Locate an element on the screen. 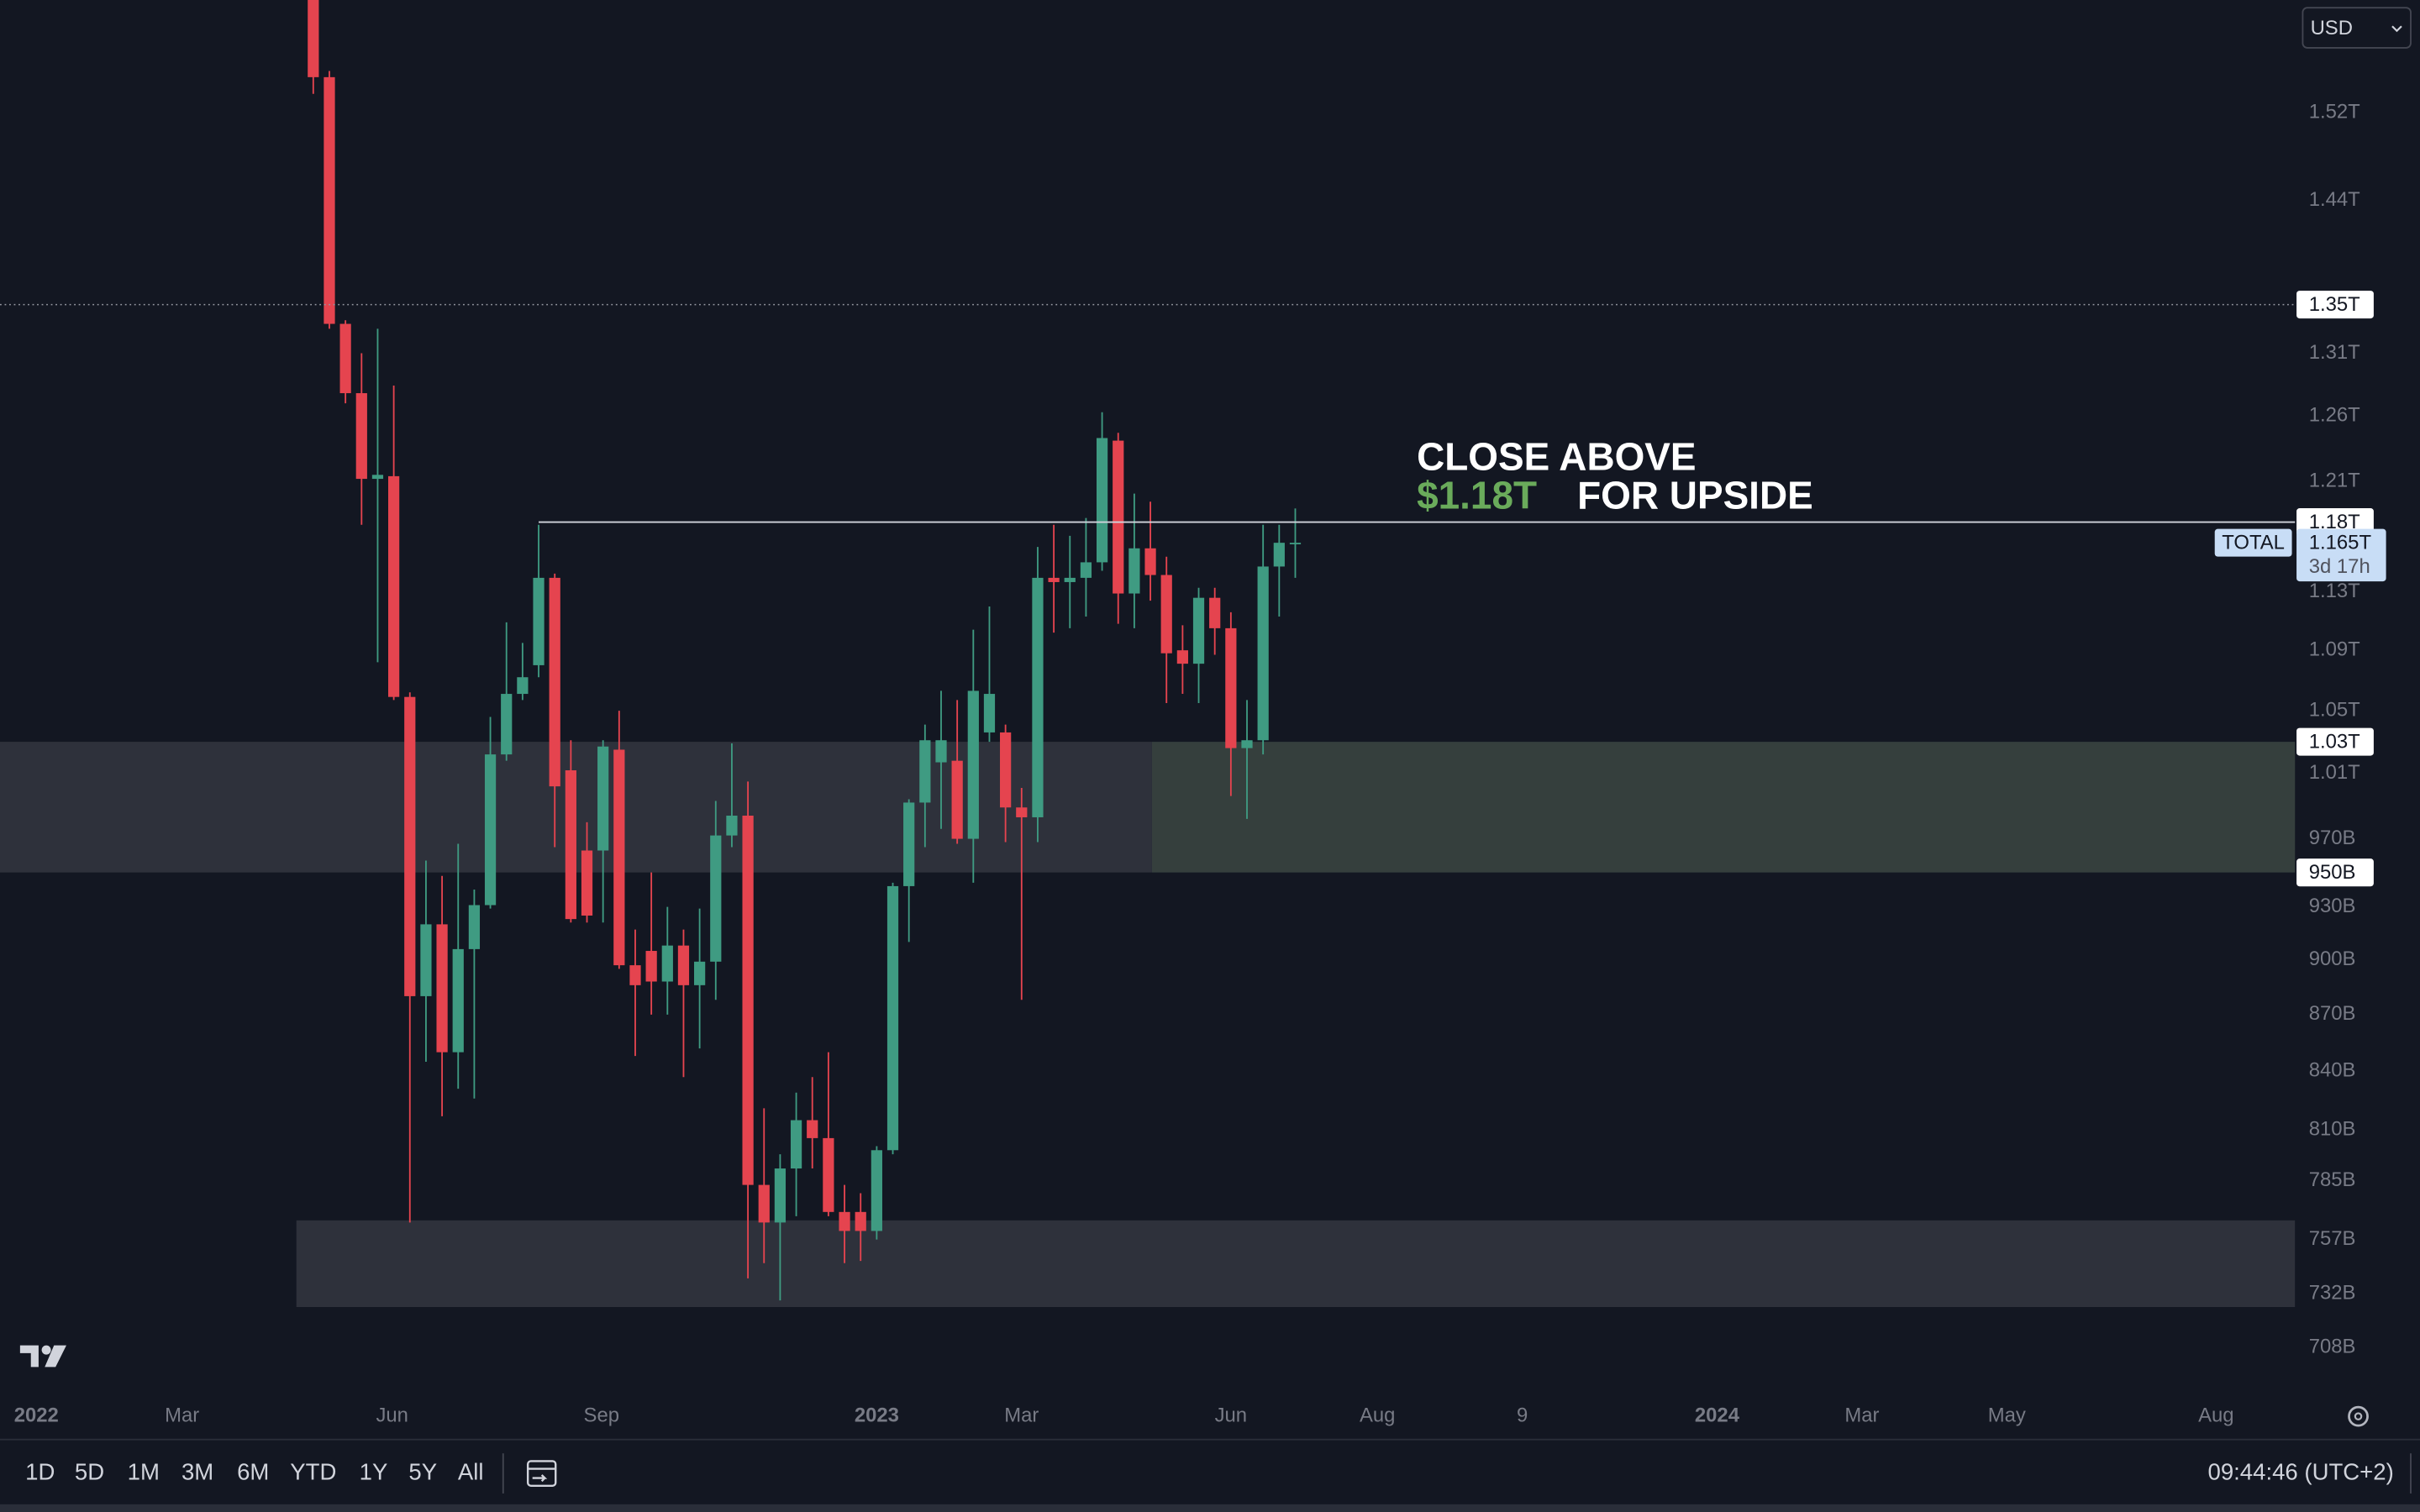 This screenshot has width=2420, height=1512. y-tick-label: 785B is located at coordinates (2332, 1179).